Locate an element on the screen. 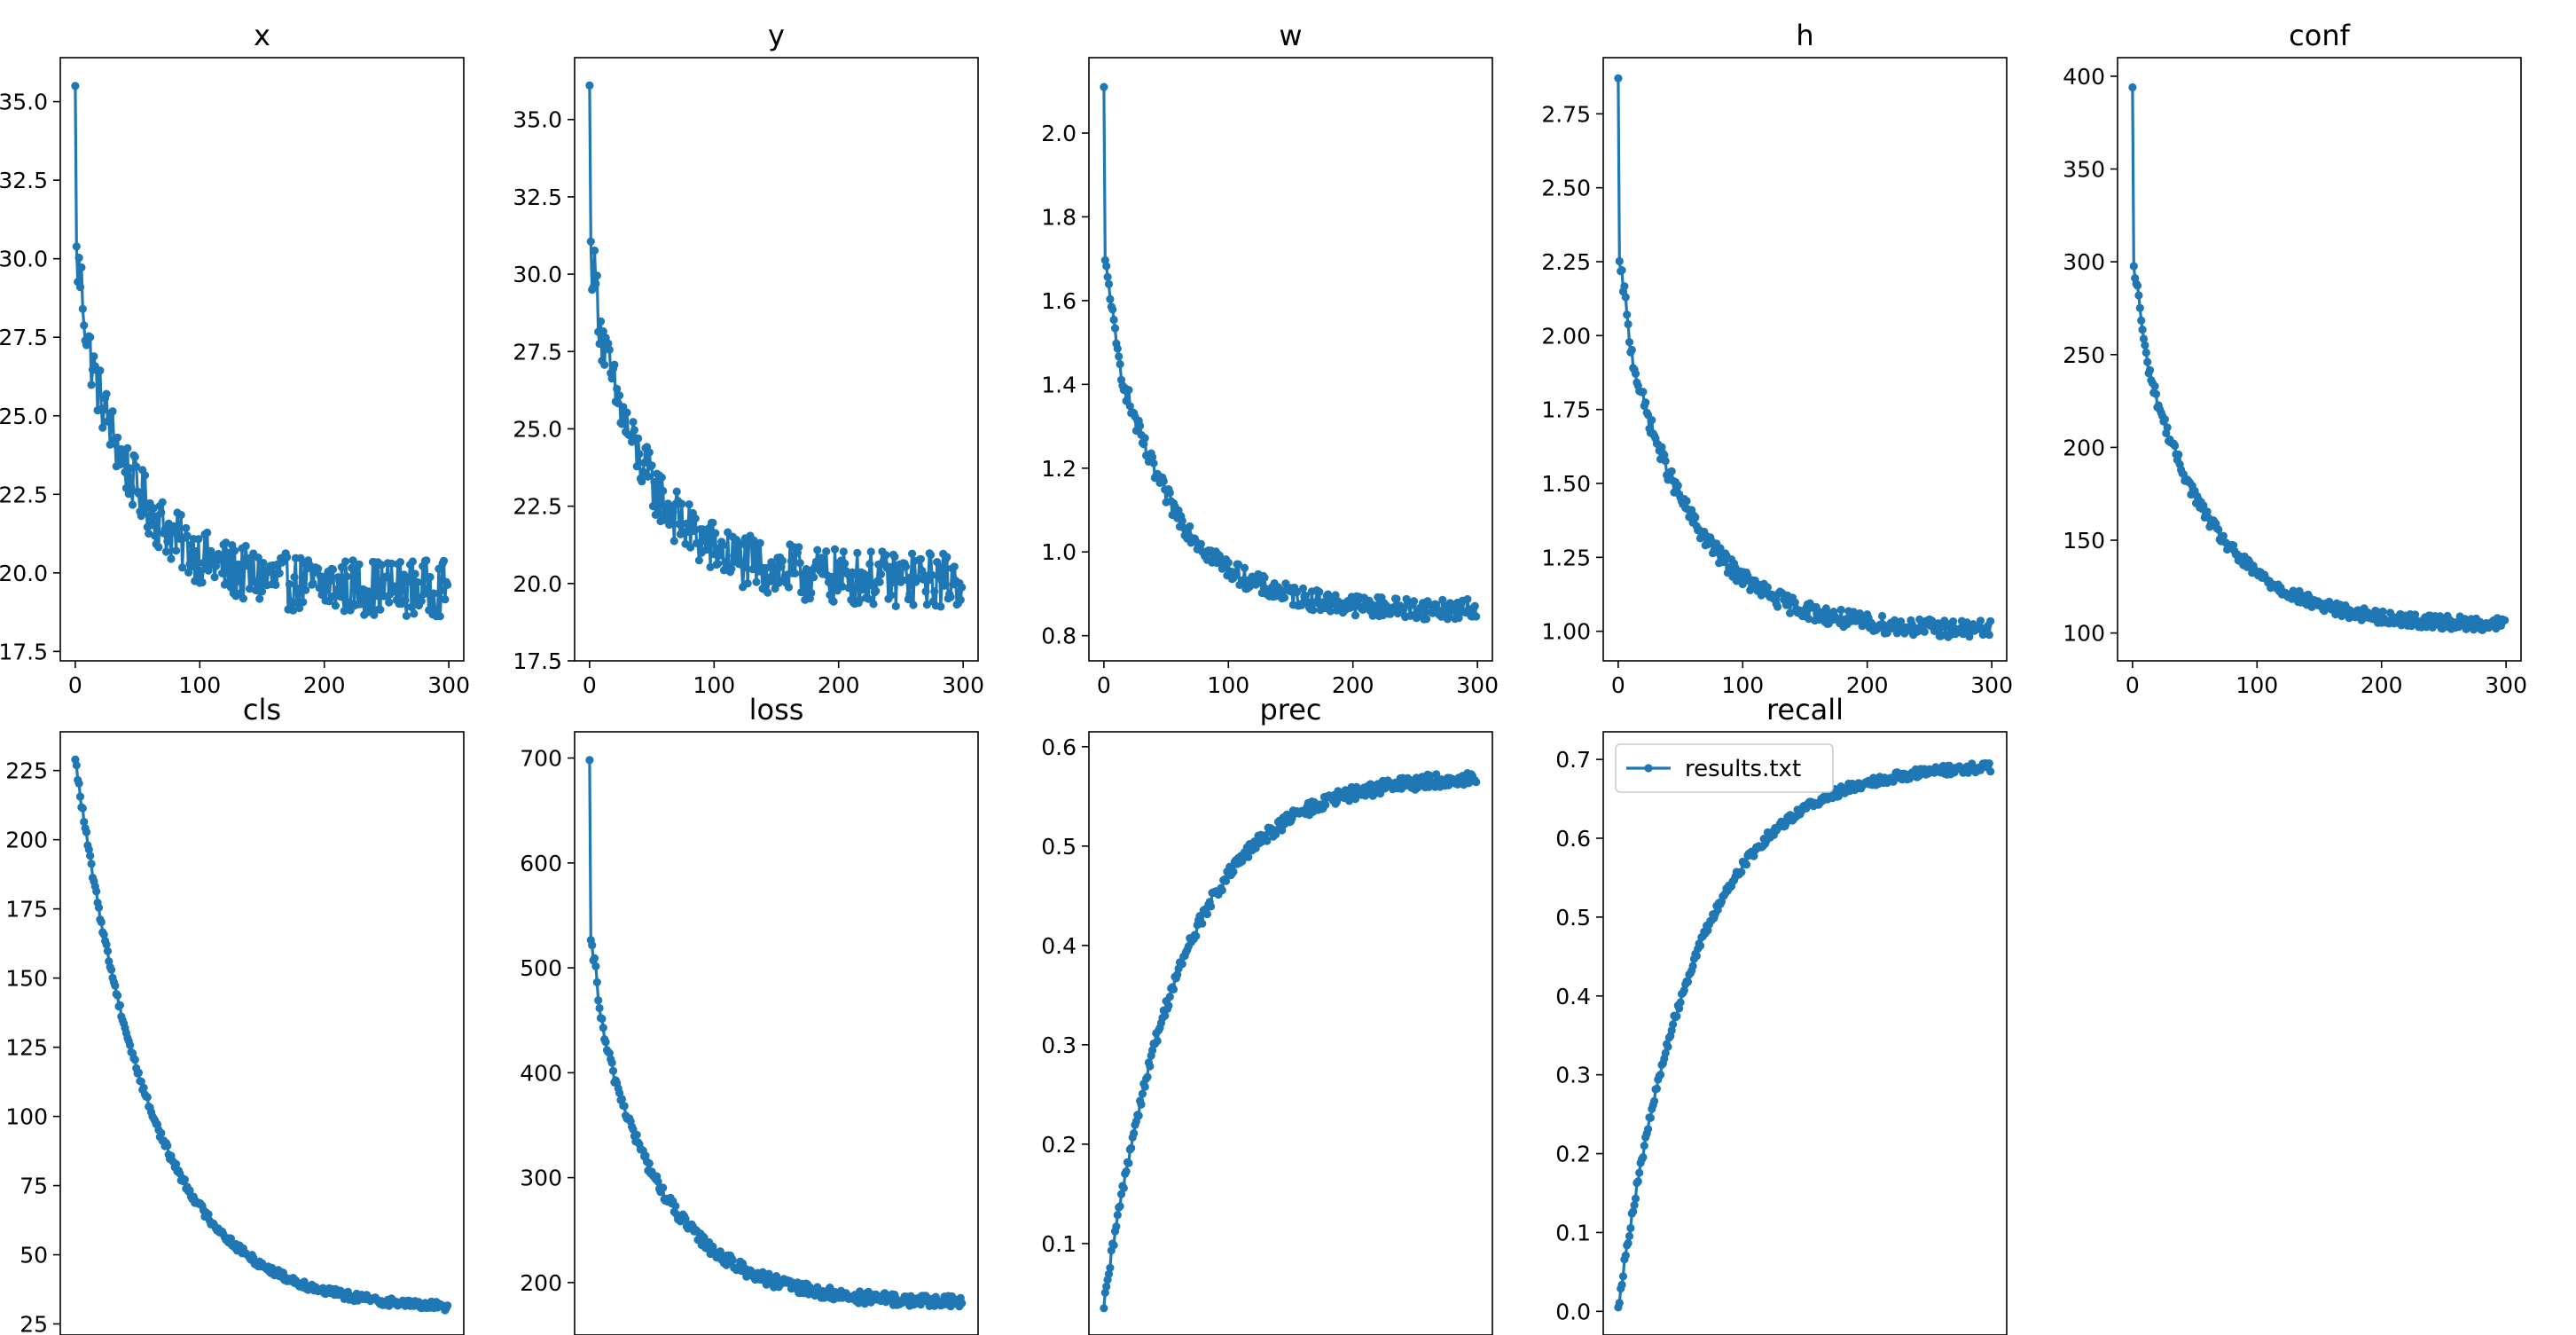  x-tick-label: 300 is located at coordinates (2506, 685).